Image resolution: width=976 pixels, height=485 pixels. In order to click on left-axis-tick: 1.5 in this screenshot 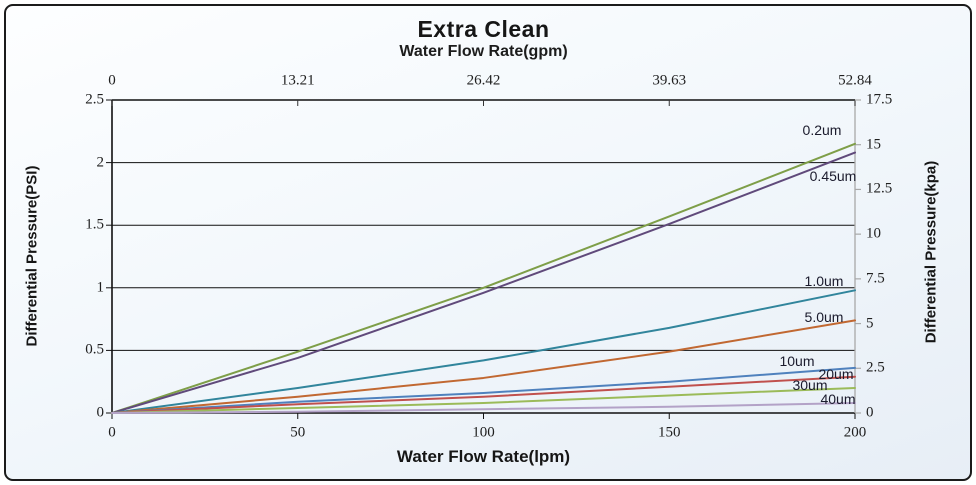, I will do `click(94, 224)`.